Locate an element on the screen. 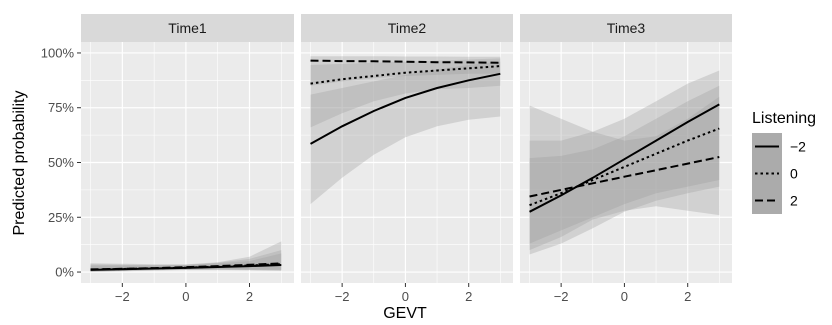 The width and height of the screenshot is (832, 325). legend-title: Listening is located at coordinates (784, 118).